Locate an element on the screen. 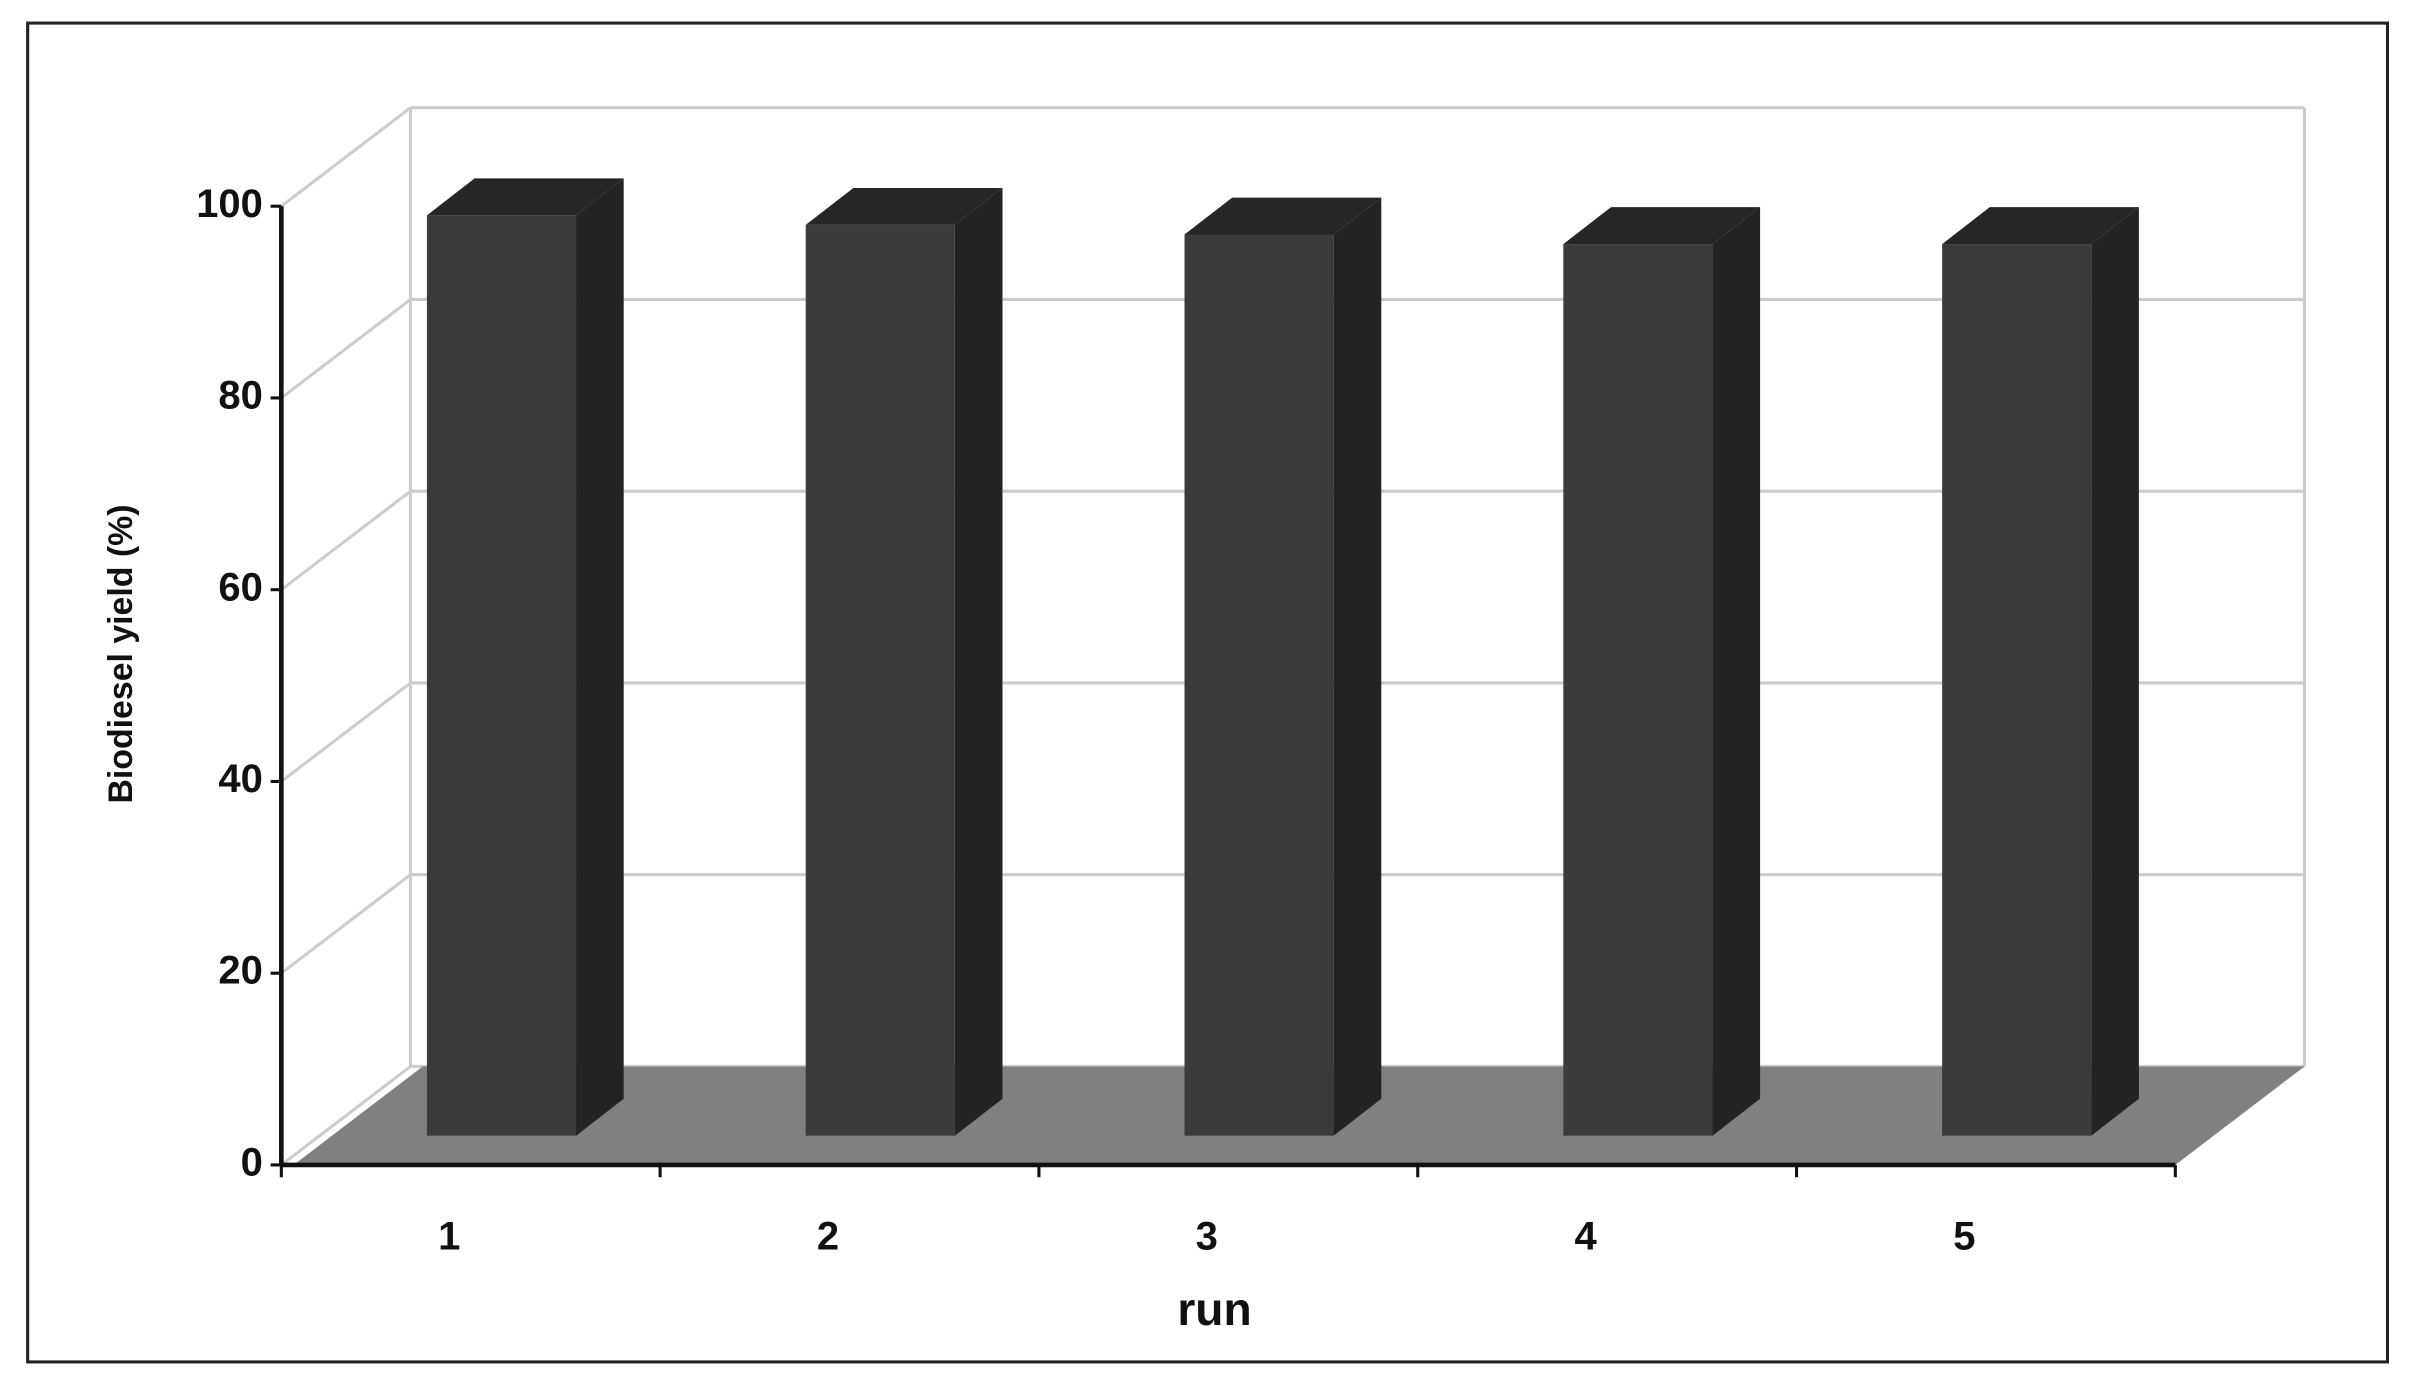 Image resolution: width=2409 pixels, height=1385 pixels. x-tick-label: 5 is located at coordinates (1964, 1236).